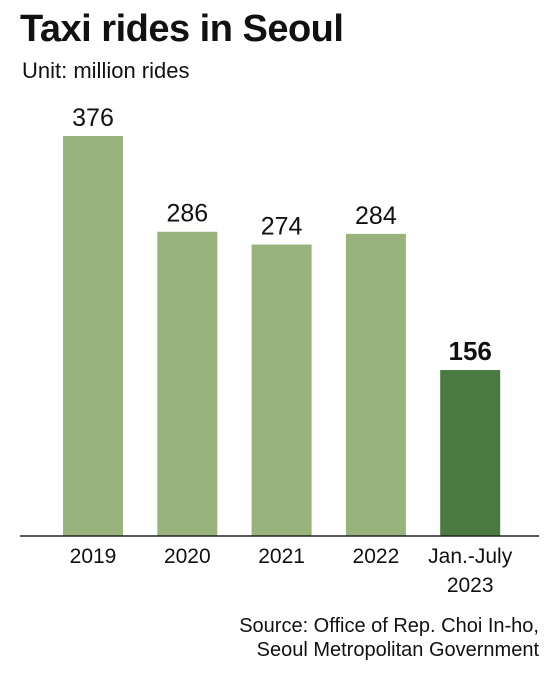  Describe the element at coordinates (93, 556) in the screenshot. I see `category-label-0: 2019` at that location.